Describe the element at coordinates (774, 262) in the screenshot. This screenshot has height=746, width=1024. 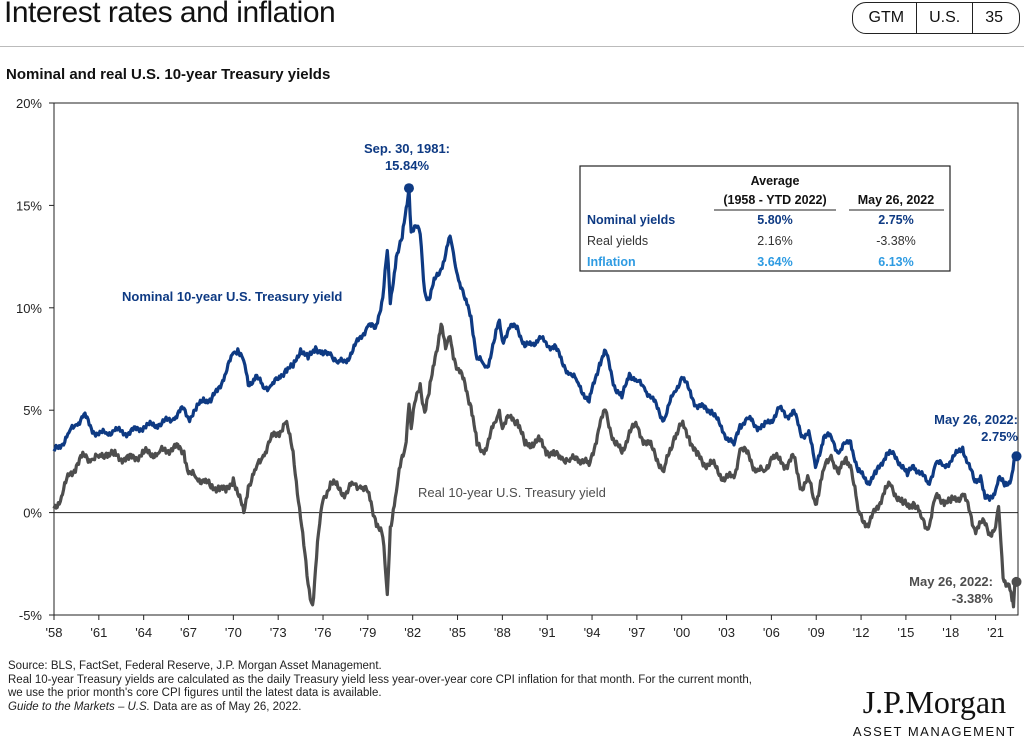
I see `table-row-average: 3.64%` at that location.